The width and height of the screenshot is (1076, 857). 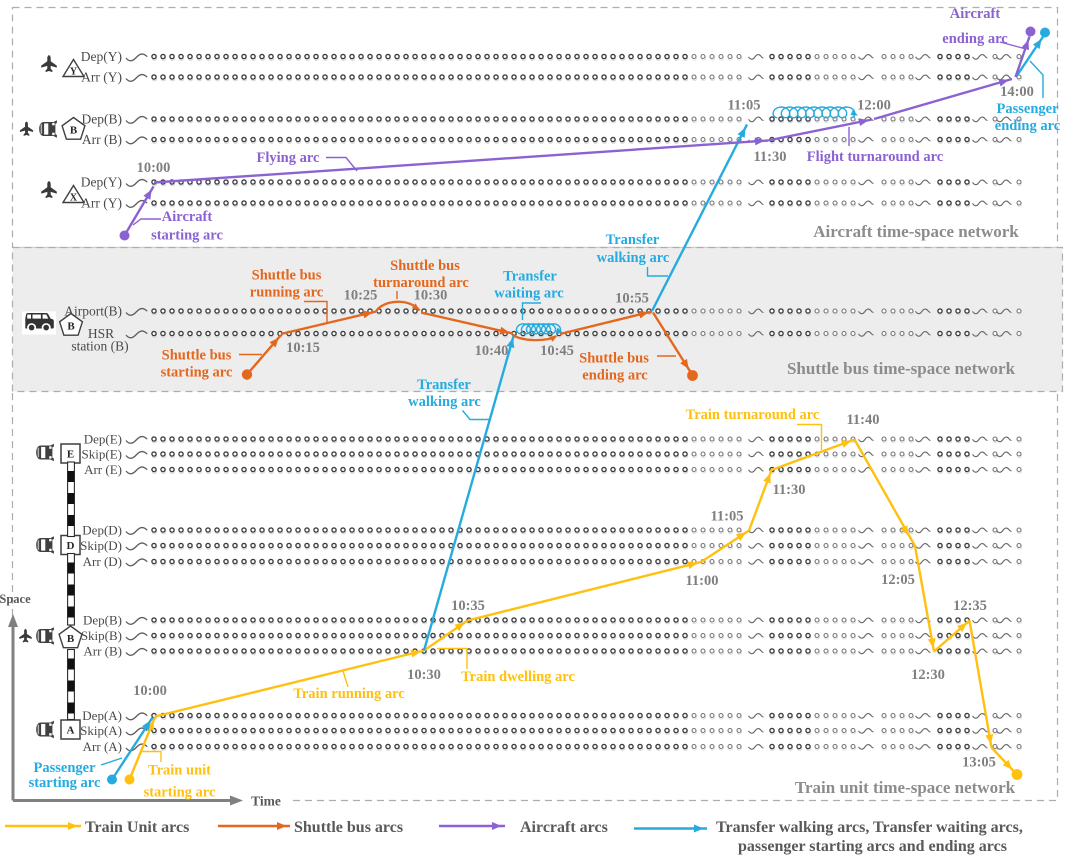 I want to click on svg-text: Train running arc, so click(x=349, y=694).